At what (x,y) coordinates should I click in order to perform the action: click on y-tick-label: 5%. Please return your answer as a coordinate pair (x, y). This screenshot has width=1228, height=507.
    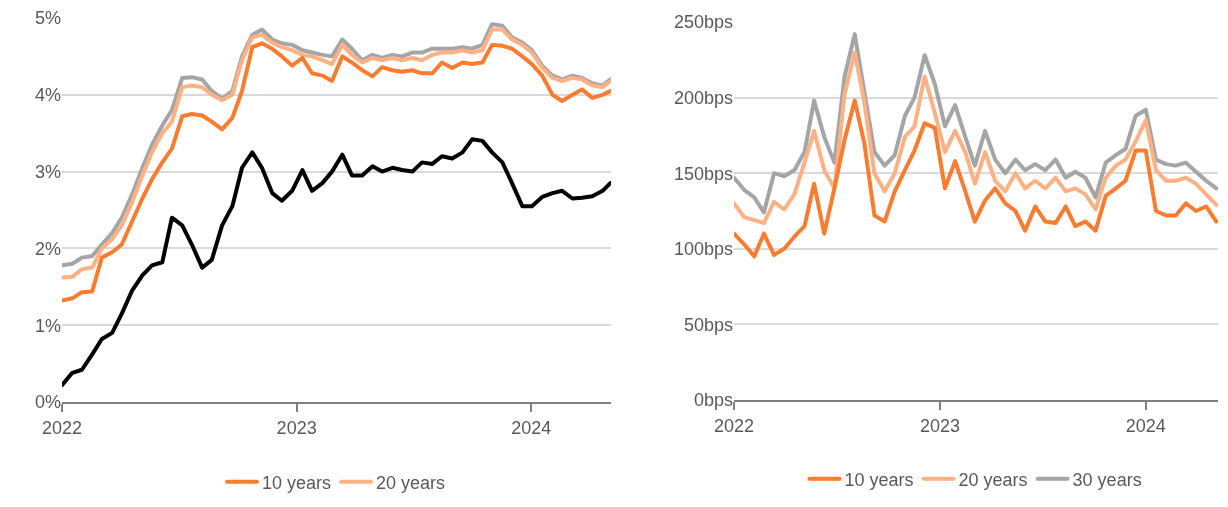
    Looking at the image, I should click on (47, 18).